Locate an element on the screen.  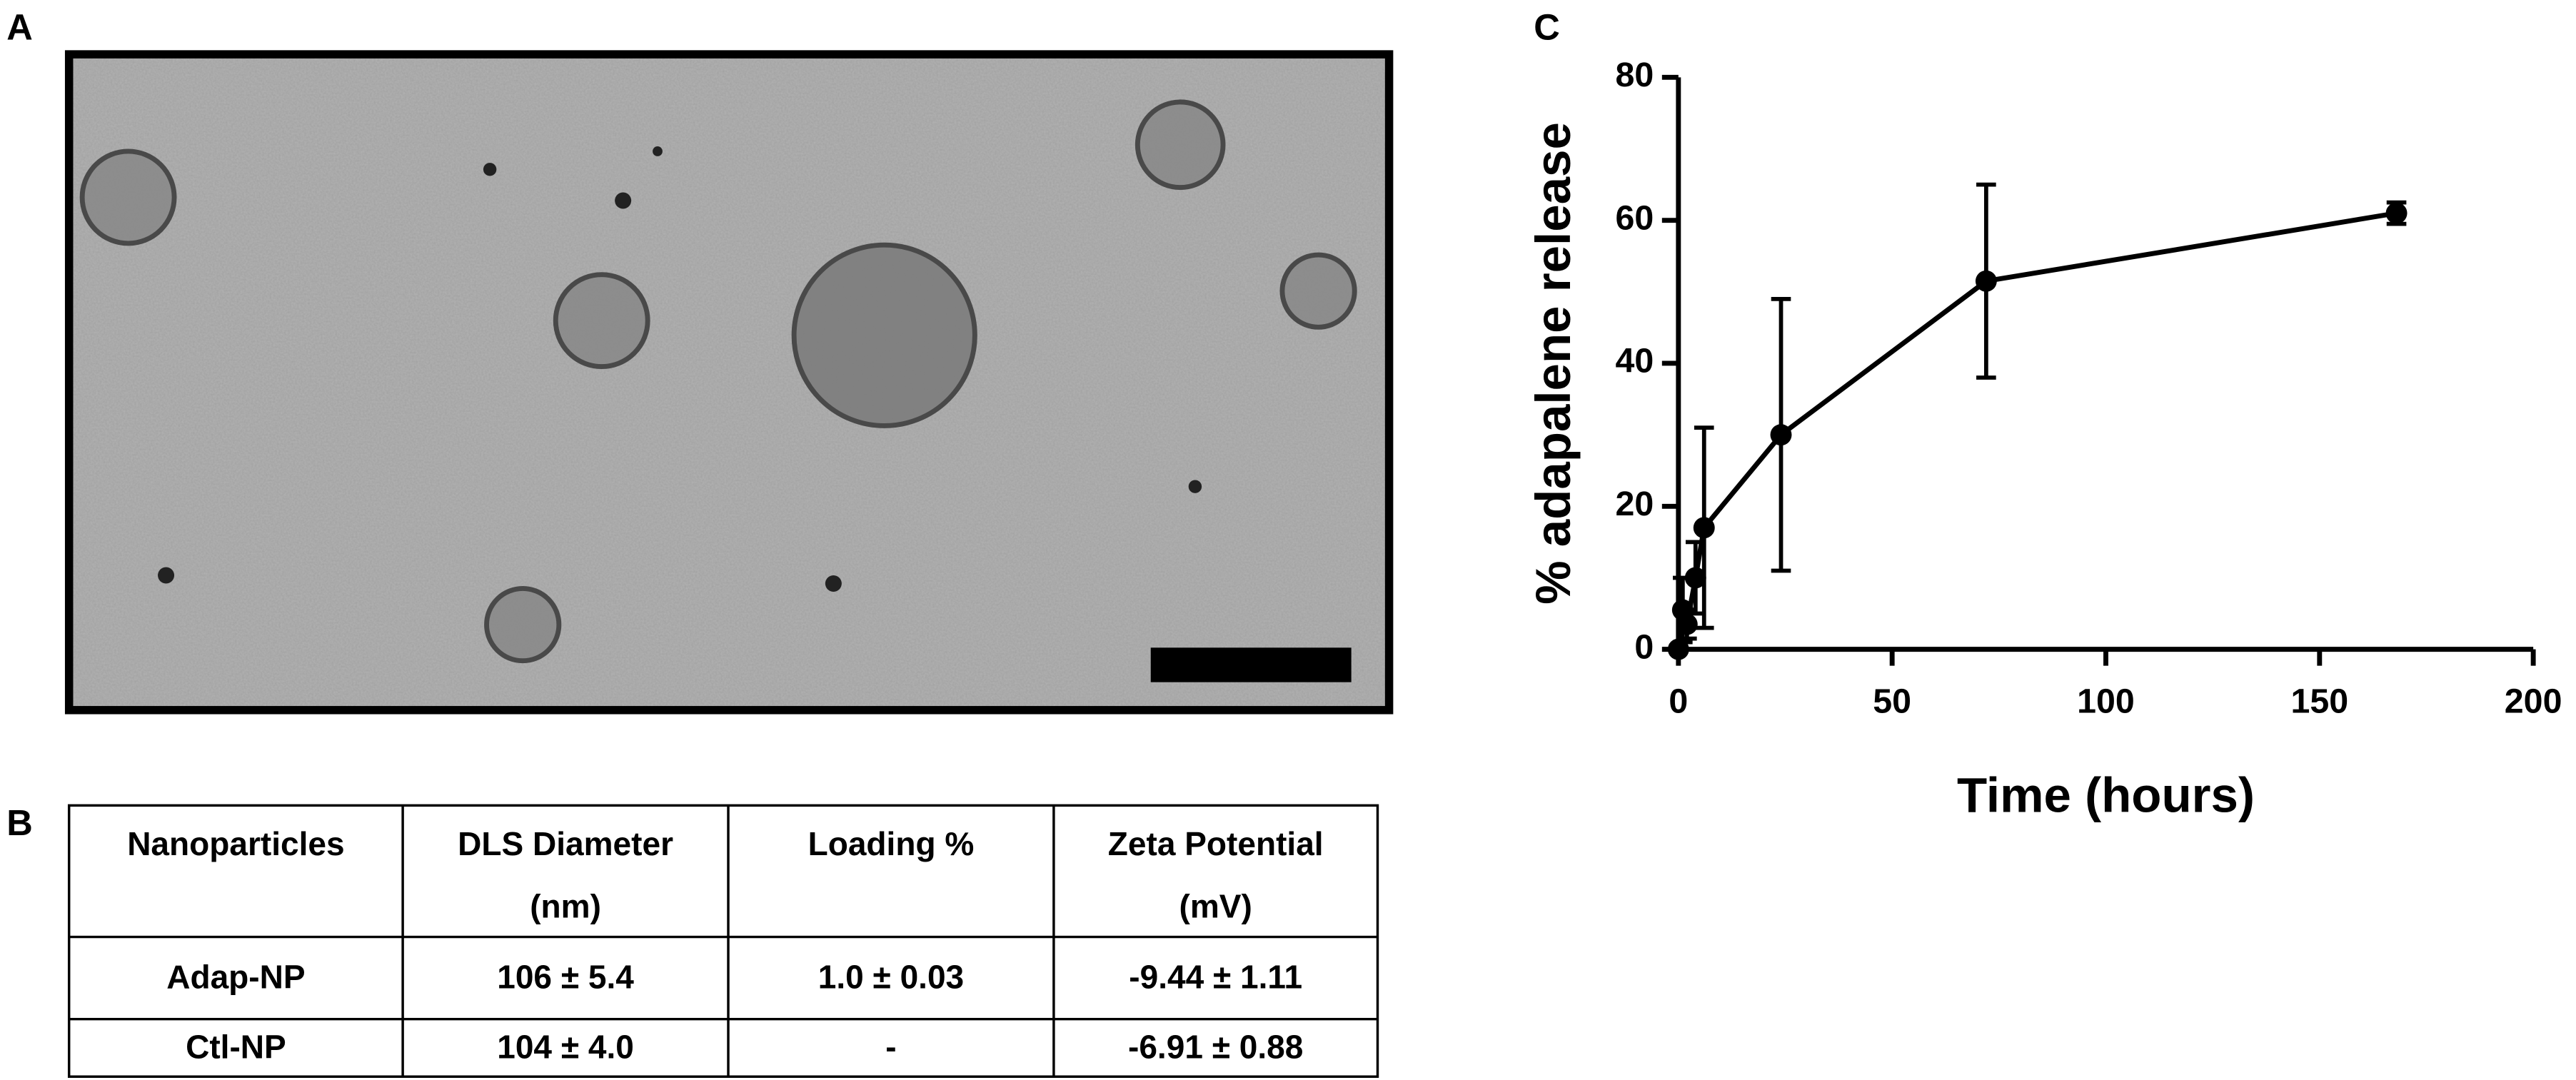
y-tick-label: 60 is located at coordinates (1635, 217).